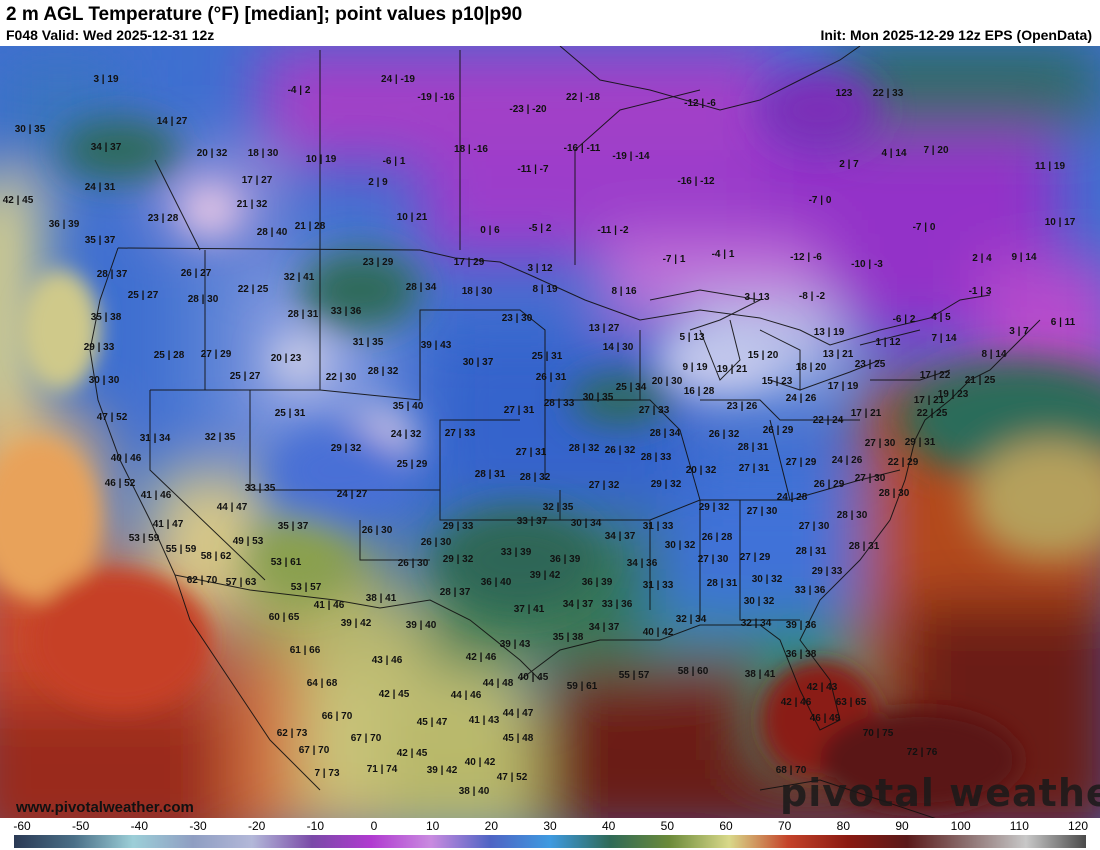 This screenshot has height=850, width=1100. What do you see at coordinates (272, 232) in the screenshot?
I see `point-value: 28 | 40` at bounding box center [272, 232].